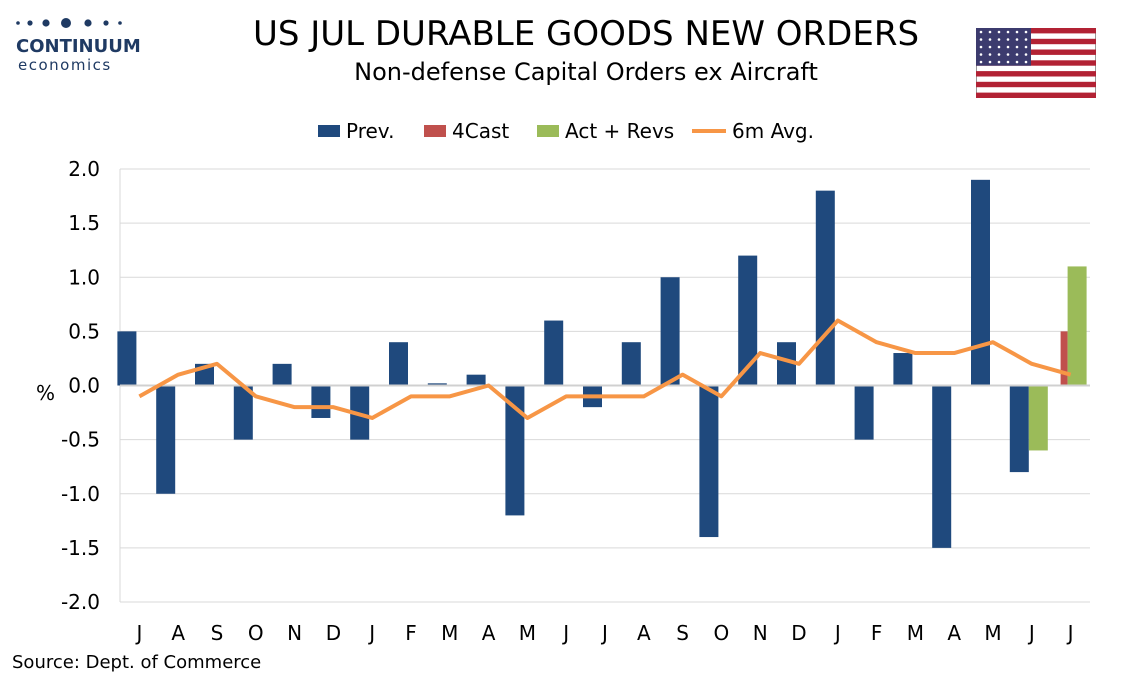 Image resolution: width=1134 pixels, height=680 pixels. What do you see at coordinates (586, 72) in the screenshot?
I see `chart-subtitle: Non-defense Capital Orders ex Aircraft` at bounding box center [586, 72].